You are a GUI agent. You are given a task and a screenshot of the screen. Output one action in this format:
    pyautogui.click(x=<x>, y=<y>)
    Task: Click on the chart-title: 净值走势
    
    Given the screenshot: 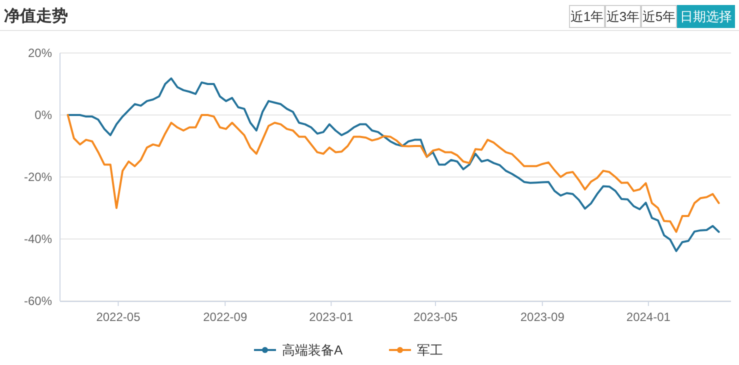 What is the action you would take?
    pyautogui.click(x=36, y=16)
    